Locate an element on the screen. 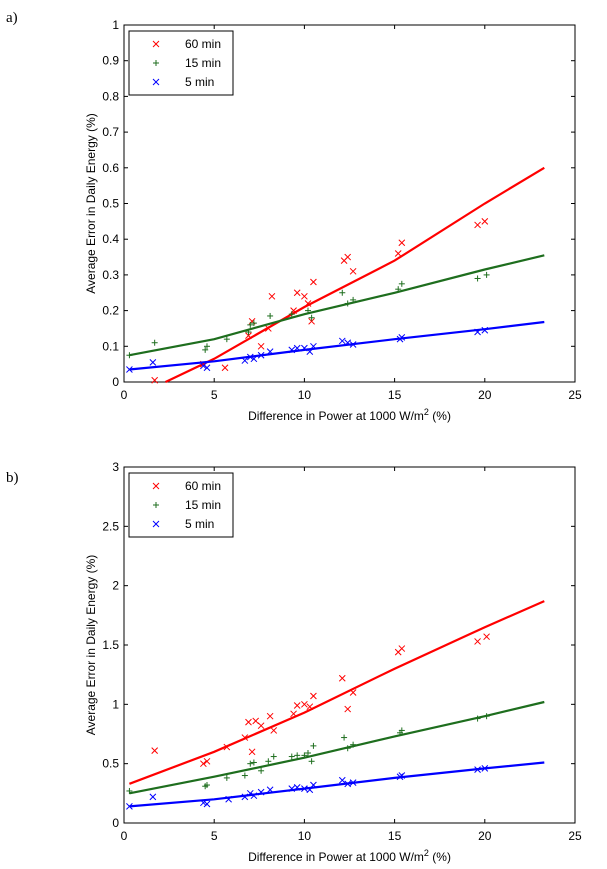  legend-label-5-min: 5 min is located at coordinates (199, 524).